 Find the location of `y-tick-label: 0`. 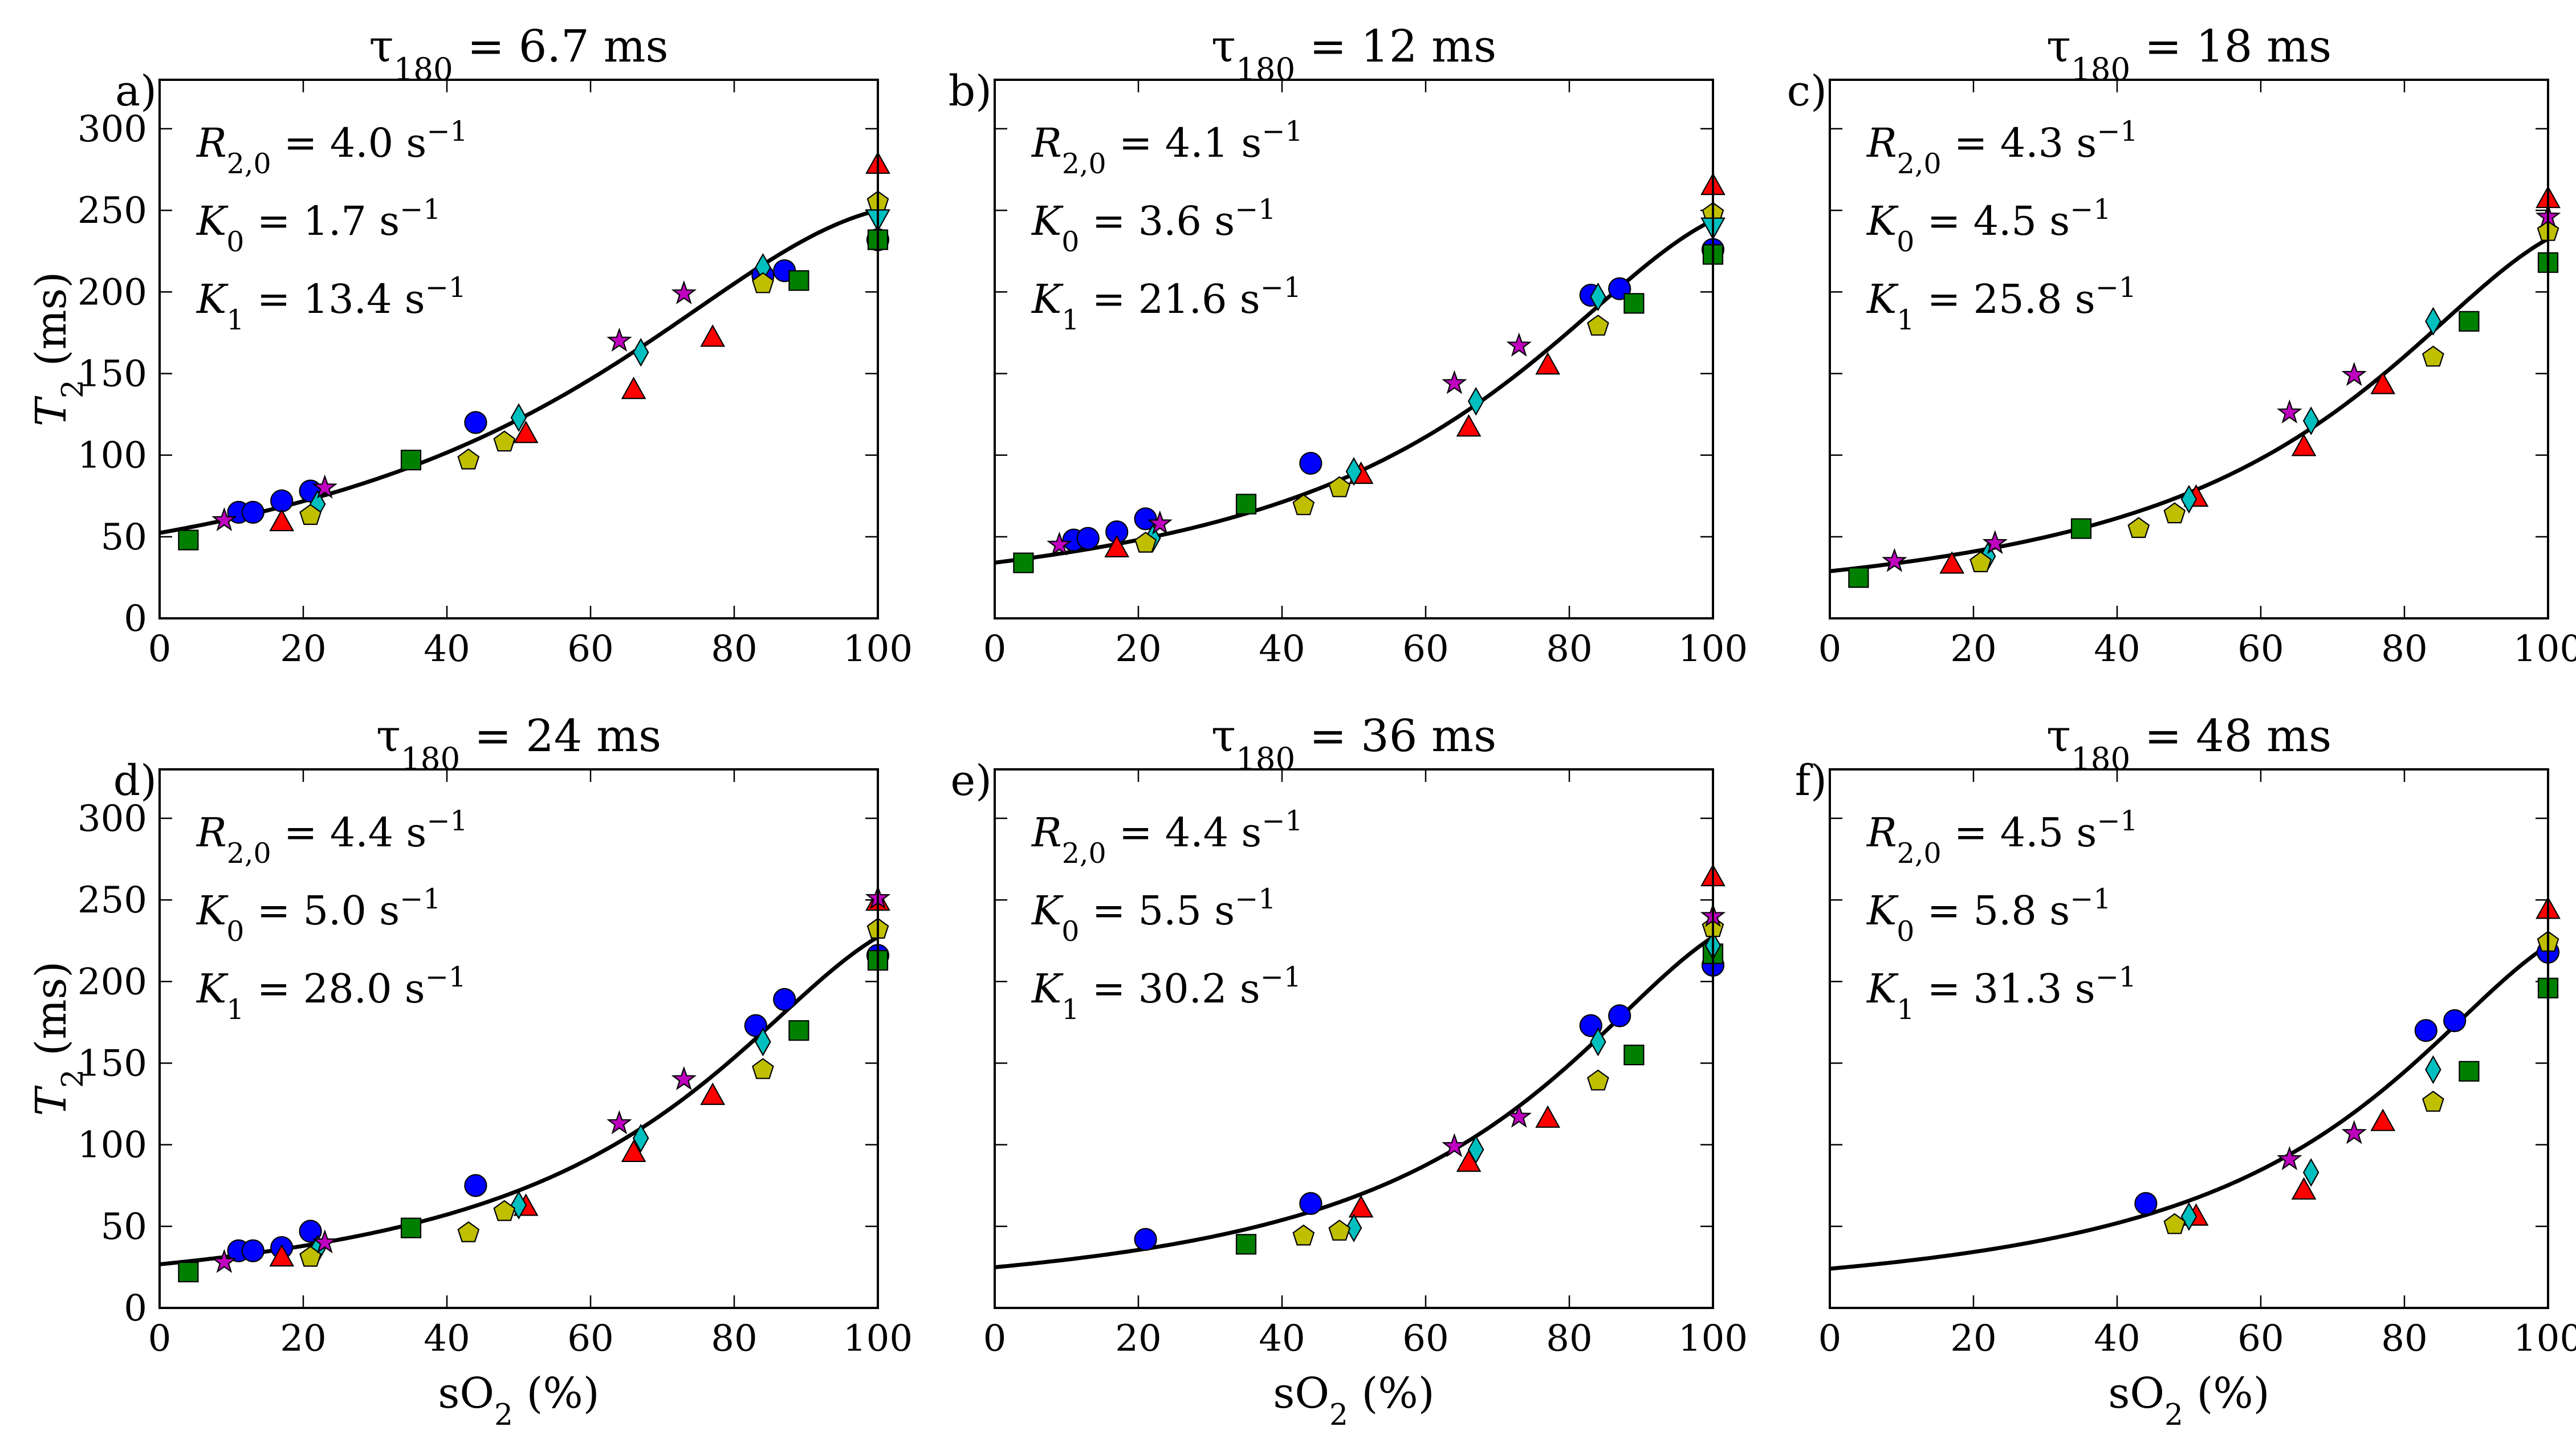

y-tick-label: 0 is located at coordinates (135, 619).